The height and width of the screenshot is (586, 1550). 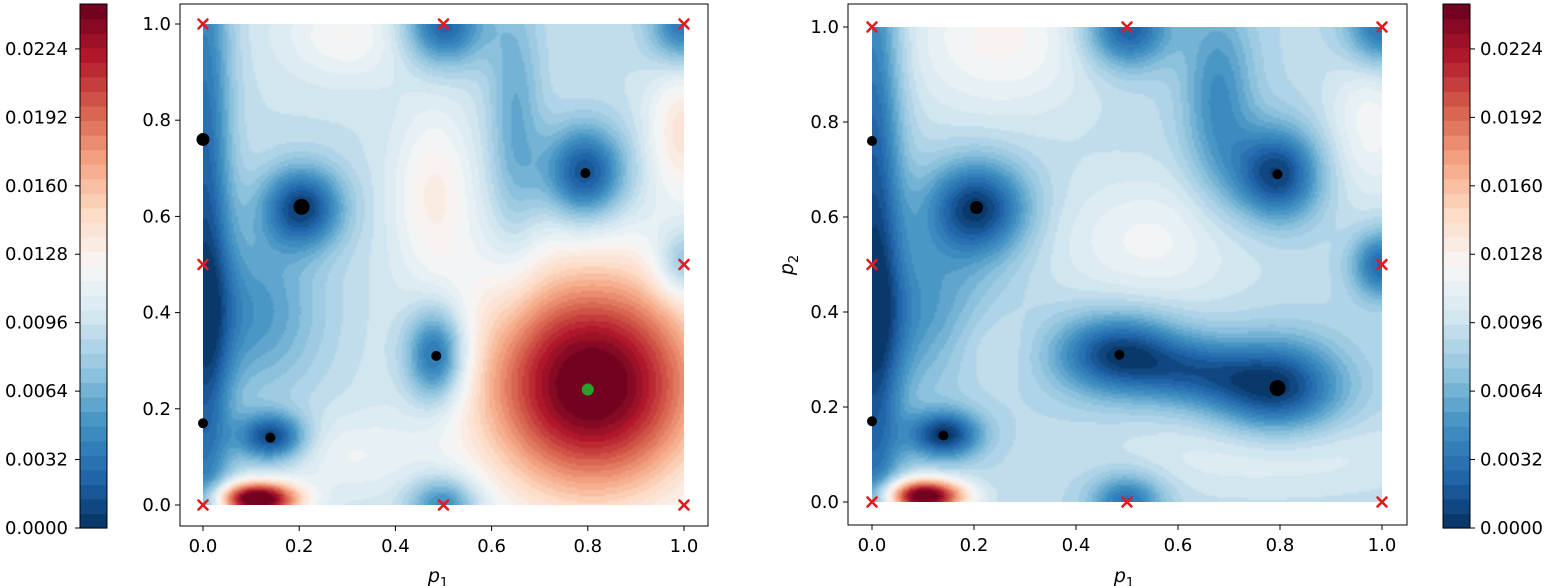 What do you see at coordinates (1123, 575) in the screenshot?
I see `x-axis-label-right: p1` at bounding box center [1123, 575].